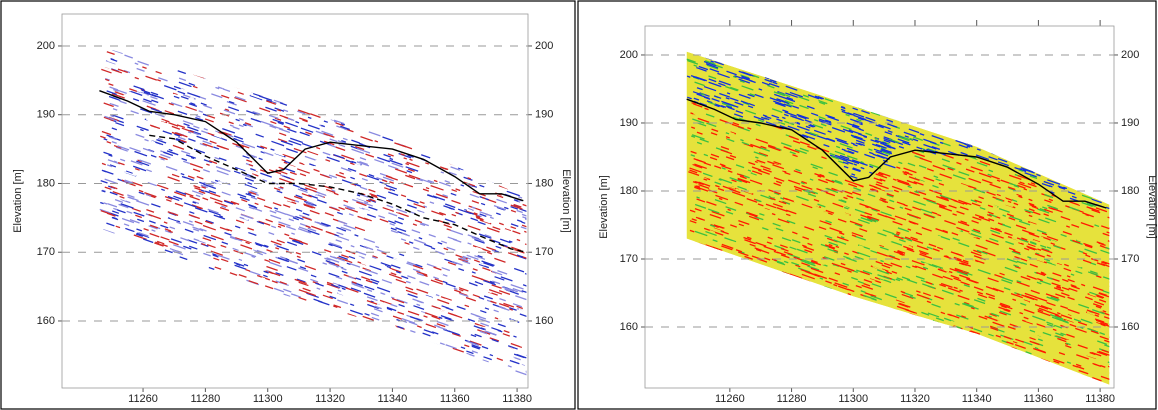 Image resolution: width=1158 pixels, height=410 pixels. I want to click on y2-tick-label: 160, so click(544, 321).